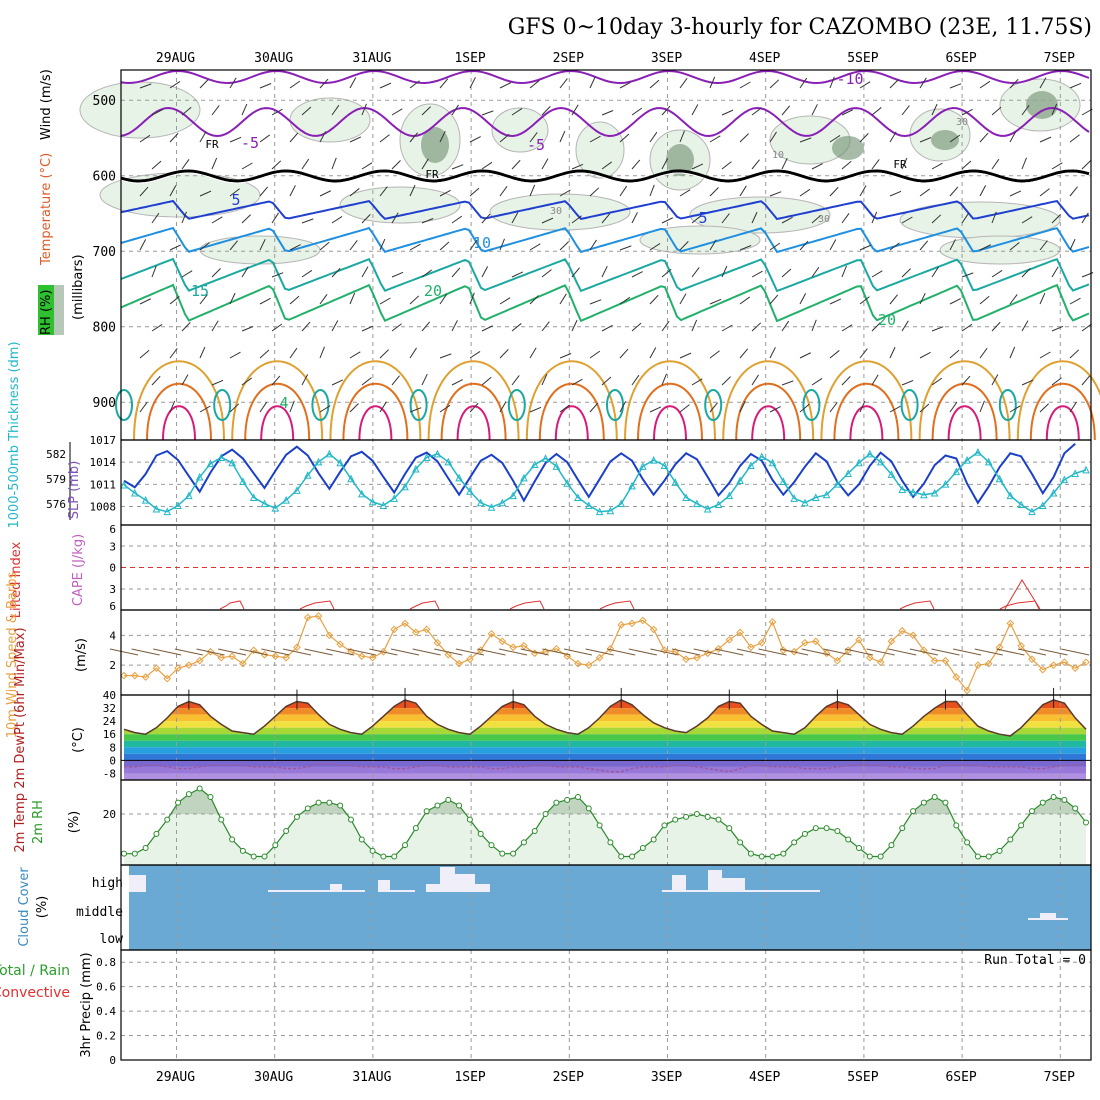  I want to click on date-label-top: 5SEP, so click(862, 58).